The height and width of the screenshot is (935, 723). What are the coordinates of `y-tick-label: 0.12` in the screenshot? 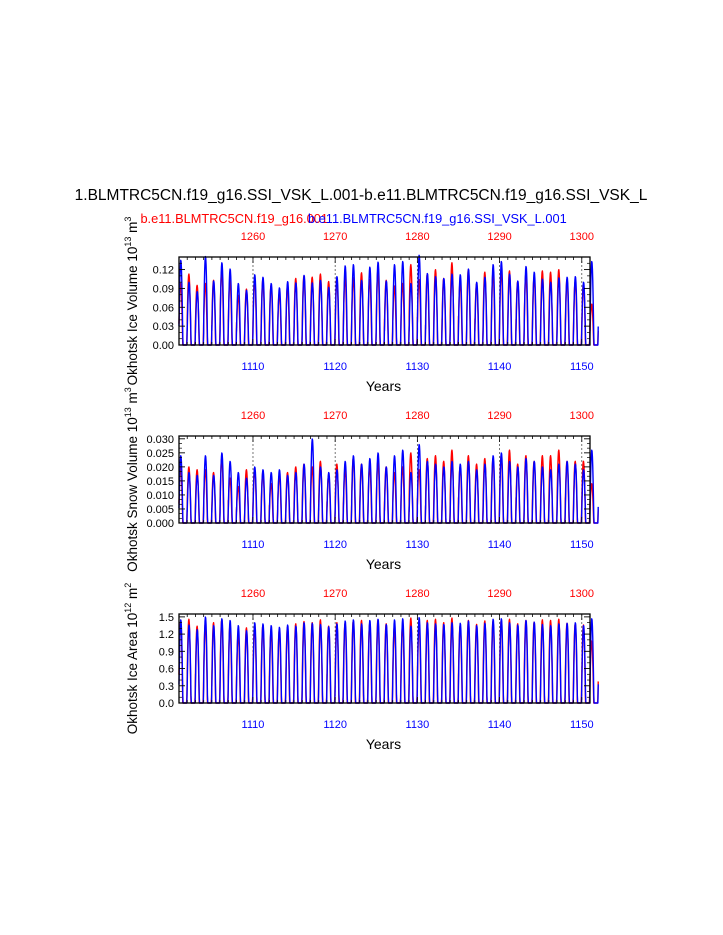 It's located at (163, 271).